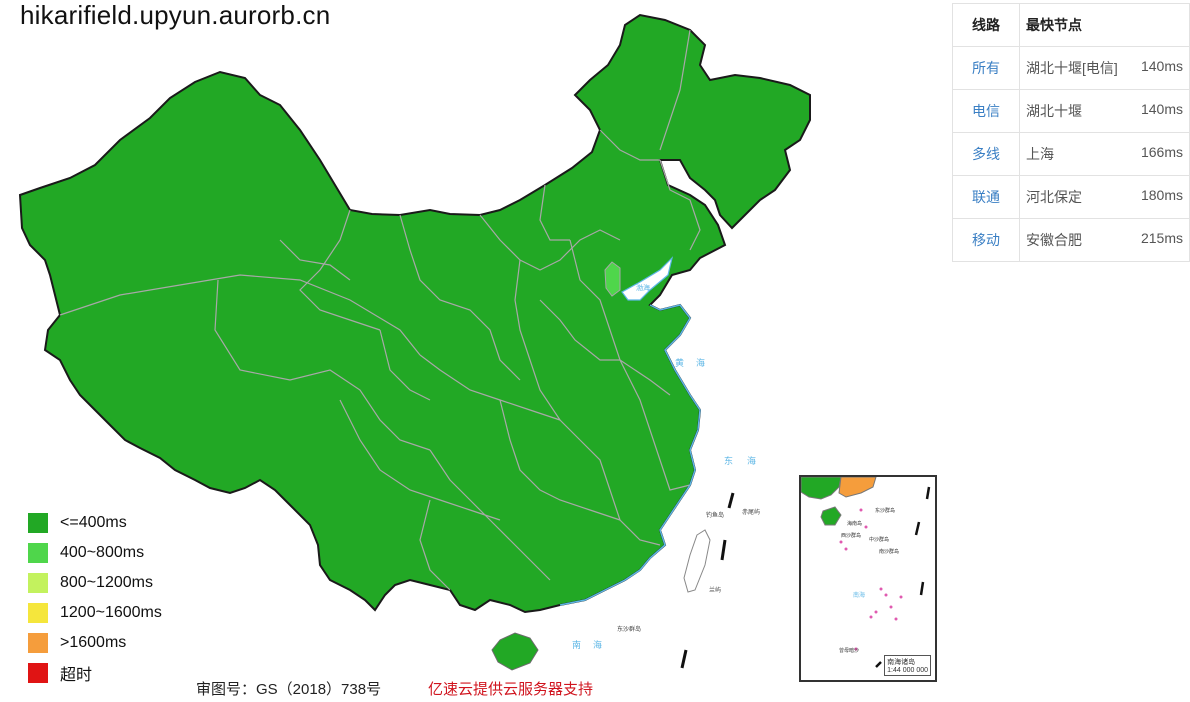 This screenshot has width=1190, height=702. I want to click on legend-item: <=400ms, so click(95, 523).